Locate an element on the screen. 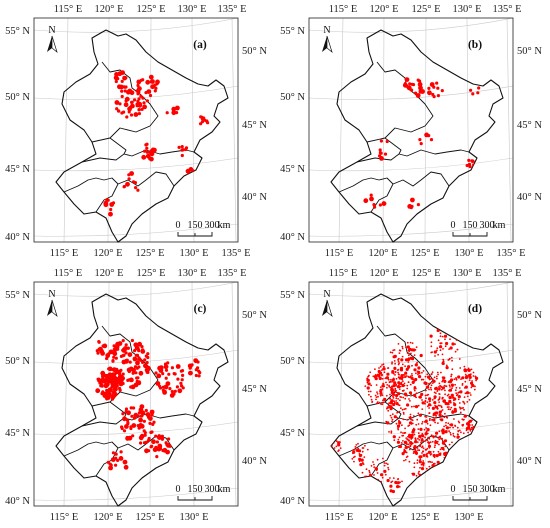 Image resolution: width=550 pixels, height=528 pixels. longitude-label-bottom: 130° E is located at coordinates (469, 253).